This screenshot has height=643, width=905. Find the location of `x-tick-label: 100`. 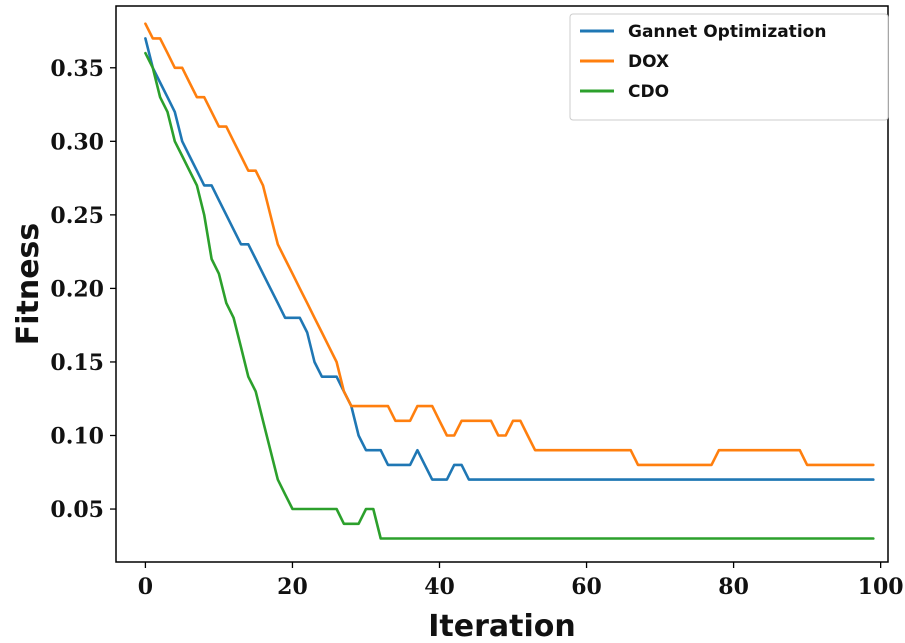

x-tick-label: 100 is located at coordinates (881, 587).